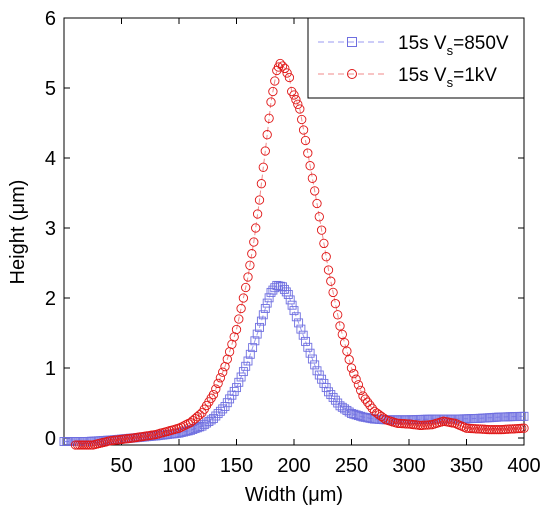  I want to click on legend-main-series-2: 15s V, so click(422, 75).